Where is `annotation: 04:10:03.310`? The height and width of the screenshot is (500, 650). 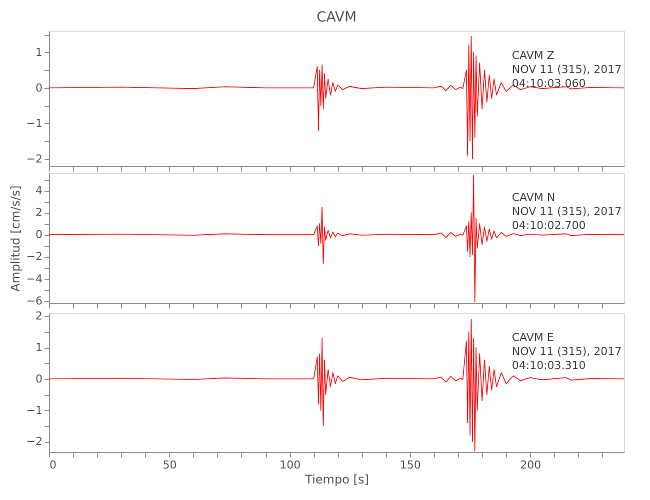 annotation: 04:10:03.310 is located at coordinates (549, 365).